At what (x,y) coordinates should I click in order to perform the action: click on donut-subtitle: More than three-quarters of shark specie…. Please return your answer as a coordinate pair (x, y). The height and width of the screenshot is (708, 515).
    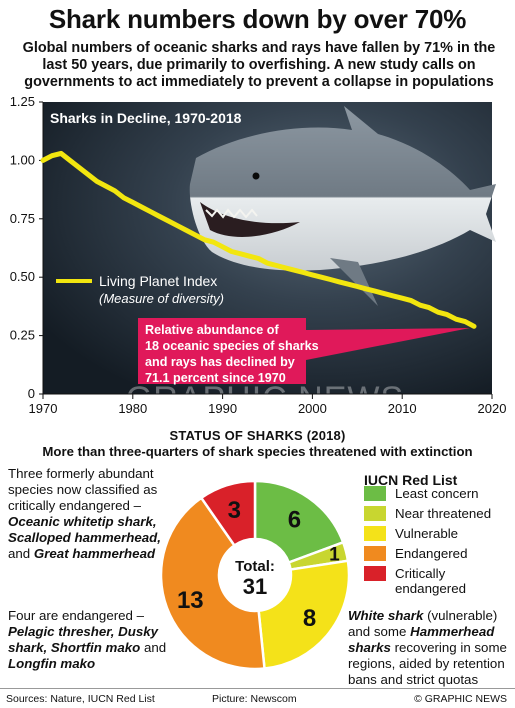
    Looking at the image, I should click on (257, 451).